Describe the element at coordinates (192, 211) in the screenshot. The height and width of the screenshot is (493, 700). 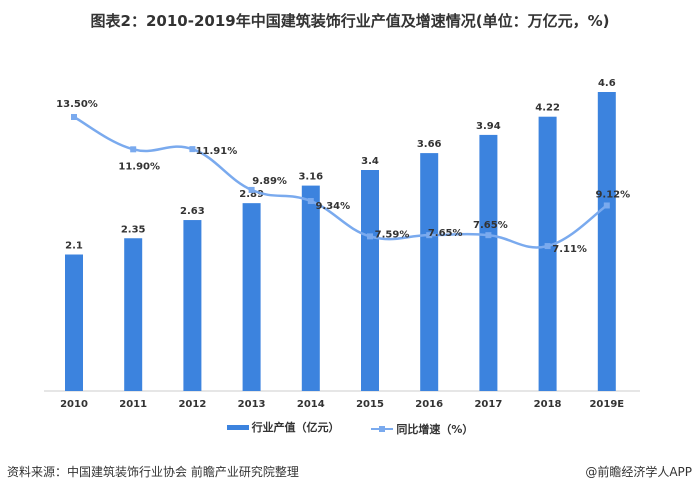
I see `bar-label: 2.63` at that location.